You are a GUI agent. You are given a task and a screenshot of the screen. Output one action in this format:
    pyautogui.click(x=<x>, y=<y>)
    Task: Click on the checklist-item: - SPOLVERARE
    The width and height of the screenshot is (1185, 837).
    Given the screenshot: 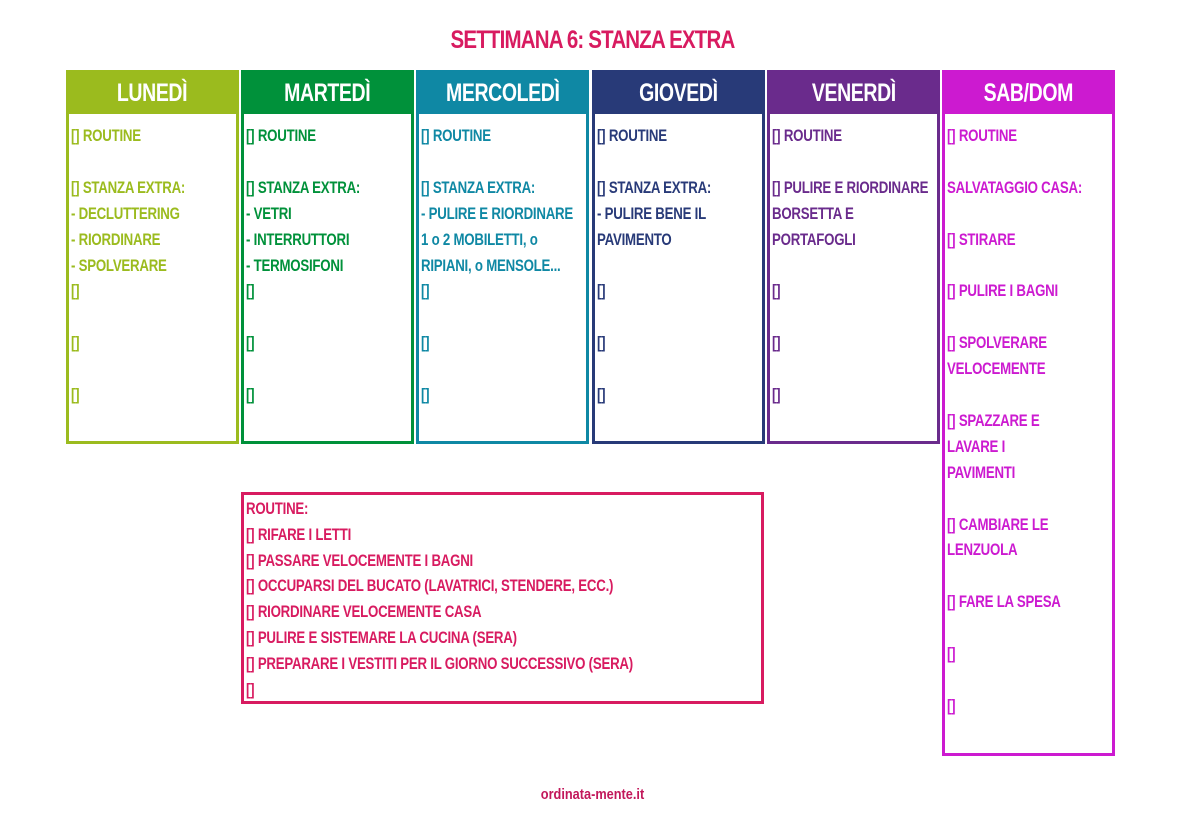 What is the action you would take?
    pyautogui.click(x=119, y=265)
    